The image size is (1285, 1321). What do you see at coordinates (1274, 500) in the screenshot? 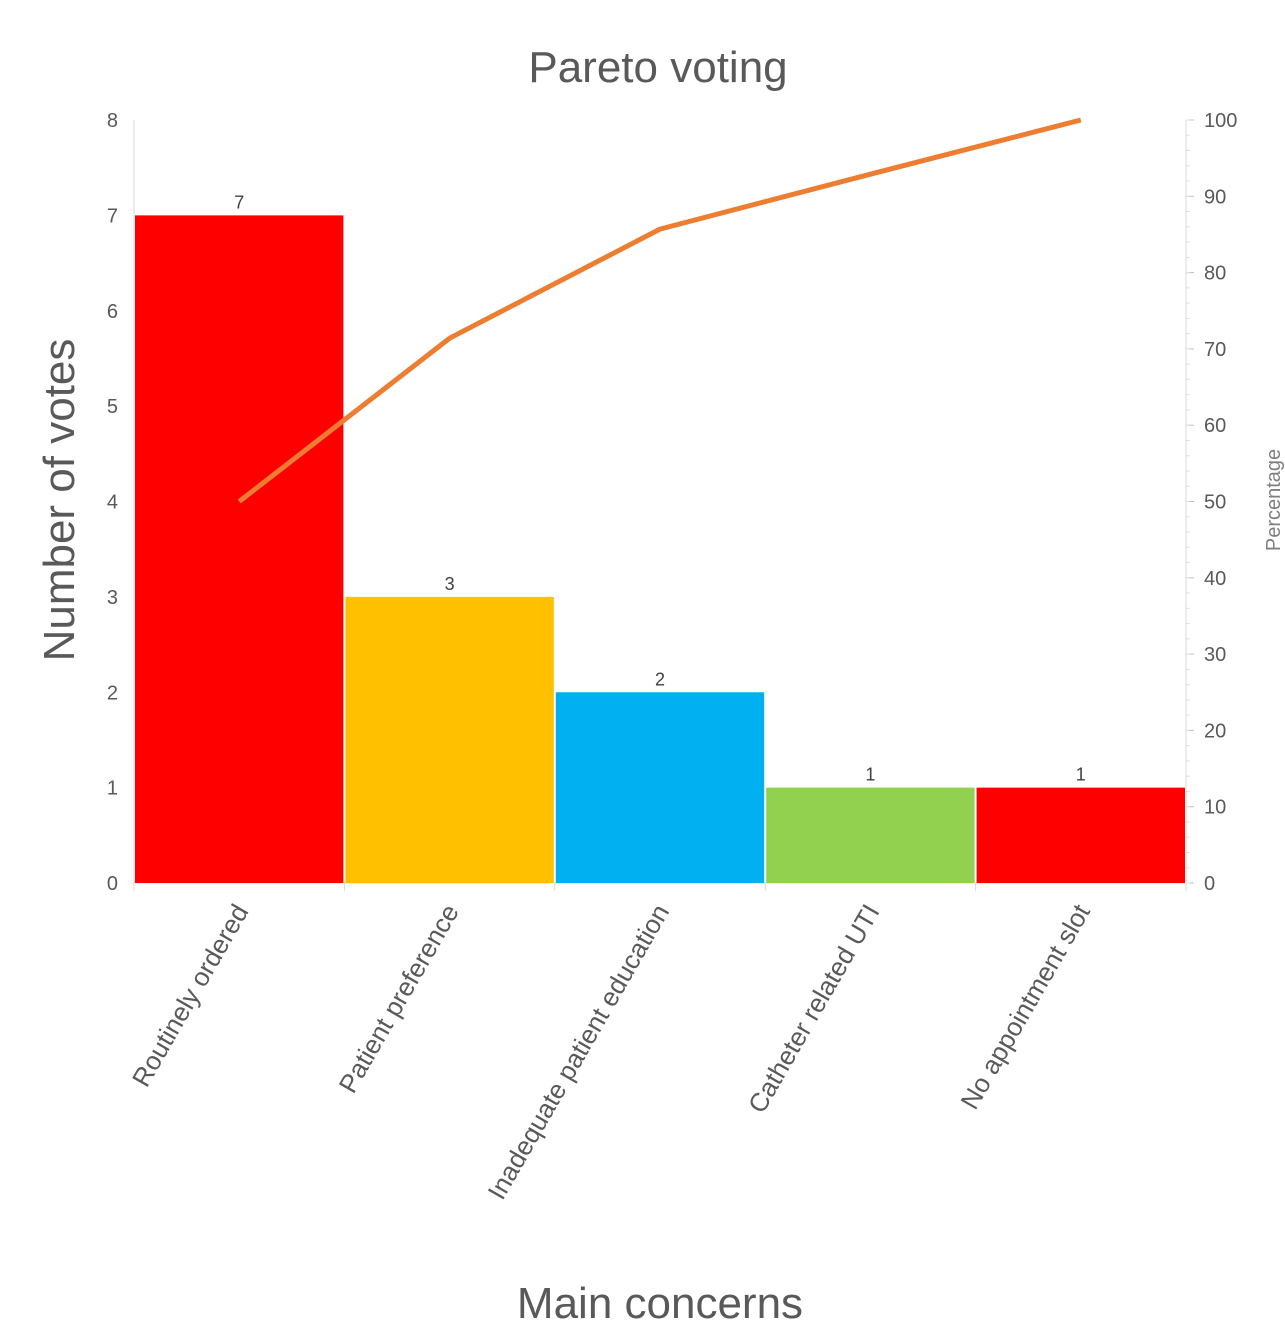
I see `y2-axis-label: Percentage` at bounding box center [1274, 500].